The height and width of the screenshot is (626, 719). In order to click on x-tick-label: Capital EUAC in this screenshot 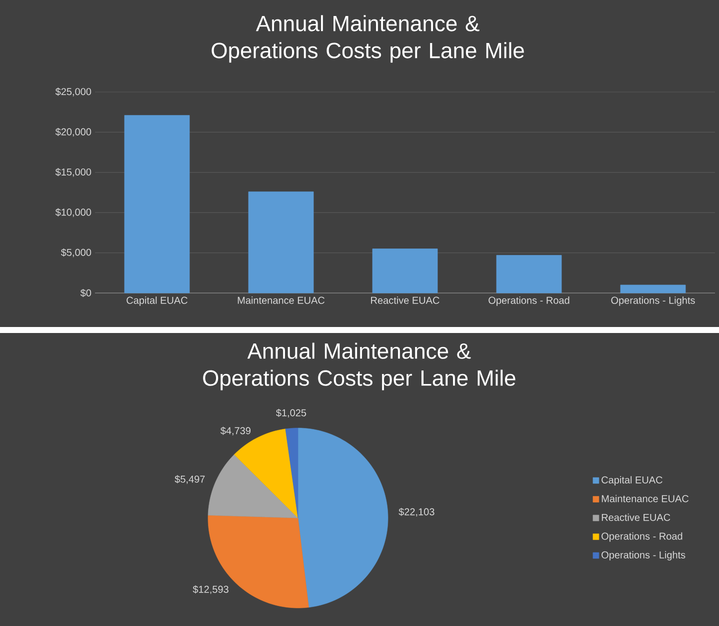, I will do `click(157, 301)`.